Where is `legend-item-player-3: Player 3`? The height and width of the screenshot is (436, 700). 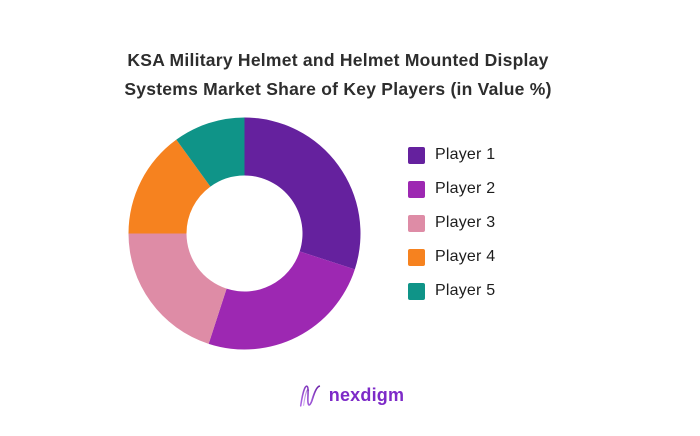 legend-item-player-3: Player 3 is located at coordinates (451, 223).